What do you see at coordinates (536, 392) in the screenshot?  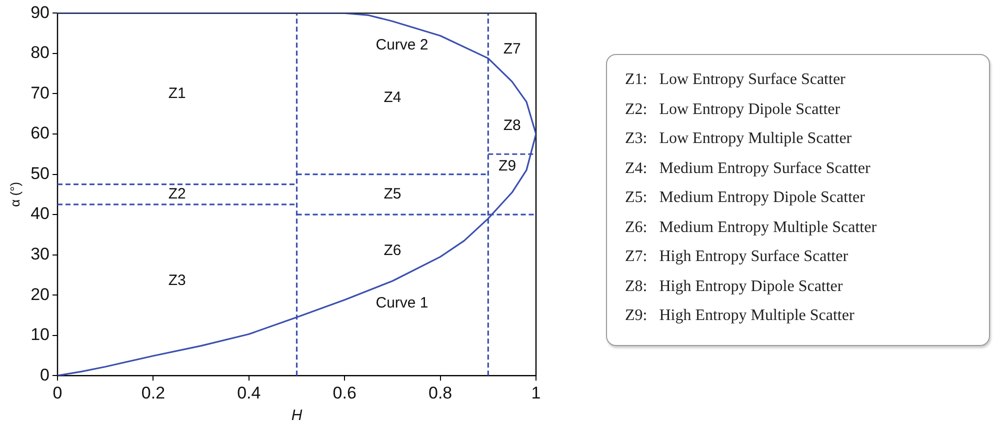 I see `x-tick-label: 1` at bounding box center [536, 392].